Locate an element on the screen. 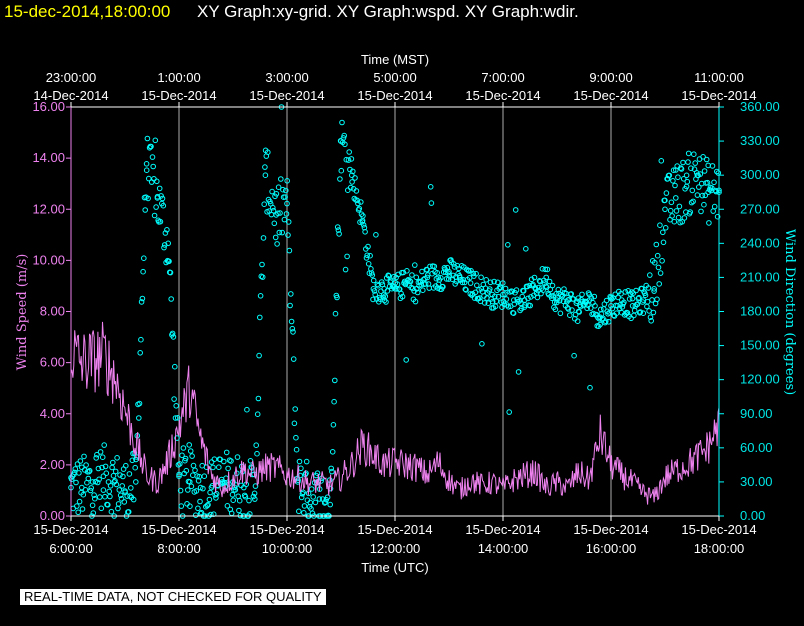 This screenshot has height=626, width=804. right-tick-label: 240.00 is located at coordinates (760, 242).